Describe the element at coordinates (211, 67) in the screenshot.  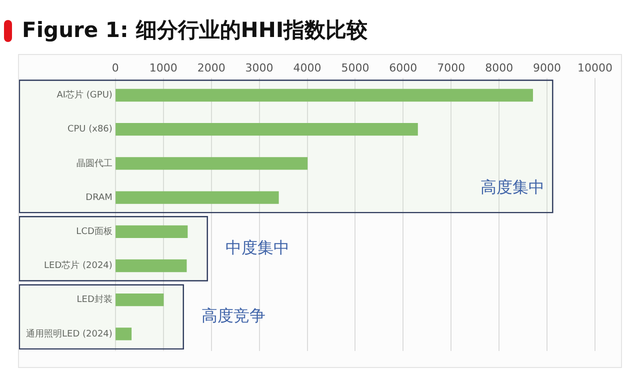
I see `x-tick-label: 2000` at that location.